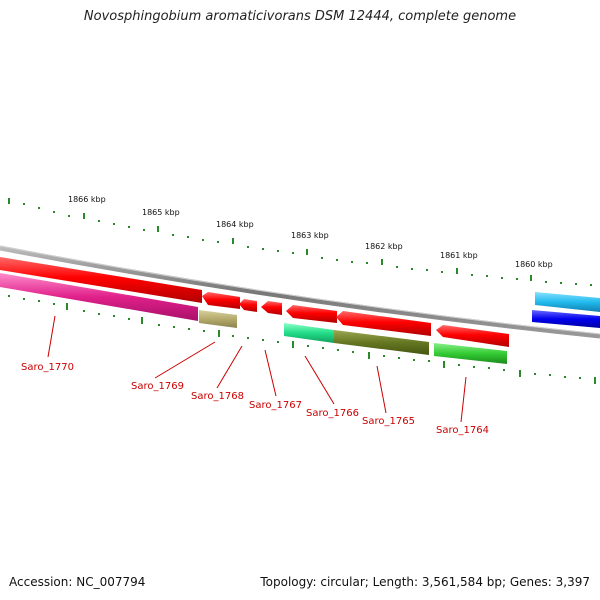  What do you see at coordinates (157, 386) in the screenshot?
I see `gene-label: Saro_1769` at bounding box center [157, 386].